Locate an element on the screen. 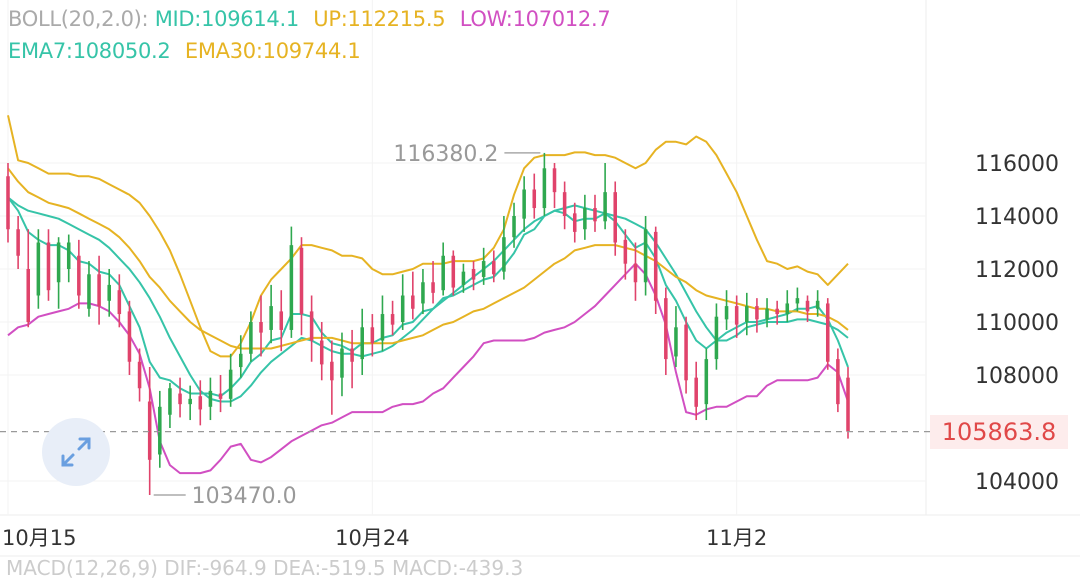 The image size is (1080, 580). y-axis-labels: 116000 114000 112000 110000 108000 104000 is located at coordinates (1017, 323).